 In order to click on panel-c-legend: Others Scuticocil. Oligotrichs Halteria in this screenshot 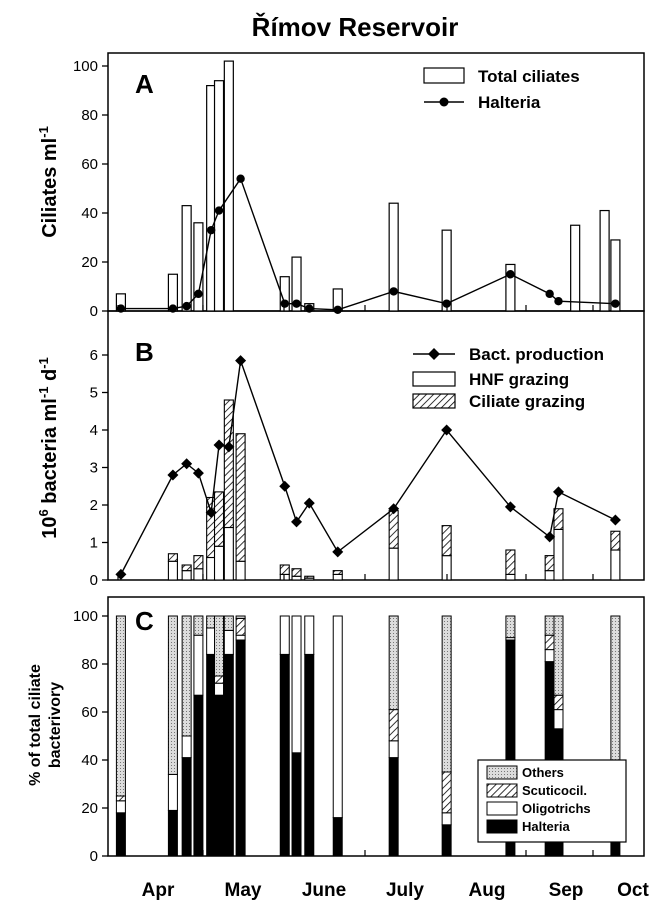, I will do `click(552, 801)`.